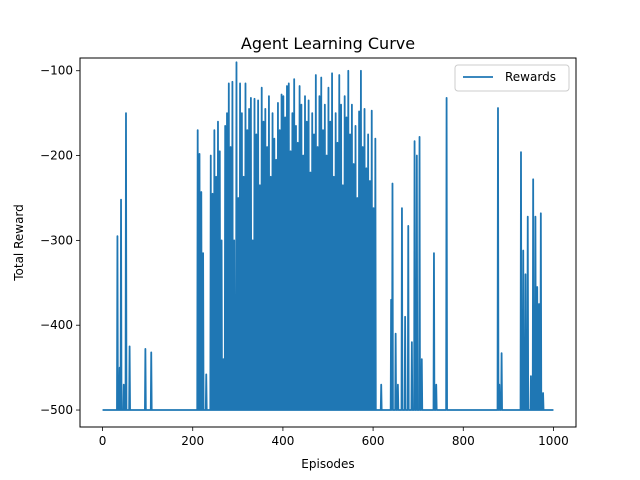 This screenshot has height=480, width=640. I want to click on y-axis-label: Total Reward, so click(19, 243).